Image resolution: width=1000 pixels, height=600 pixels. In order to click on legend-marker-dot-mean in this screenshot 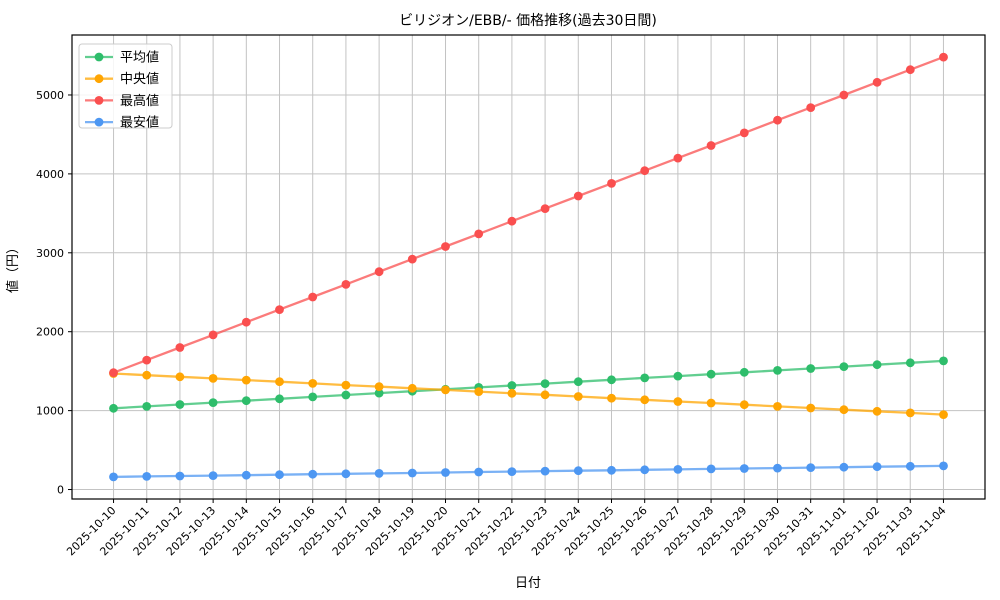, I will do `click(99, 57)`.